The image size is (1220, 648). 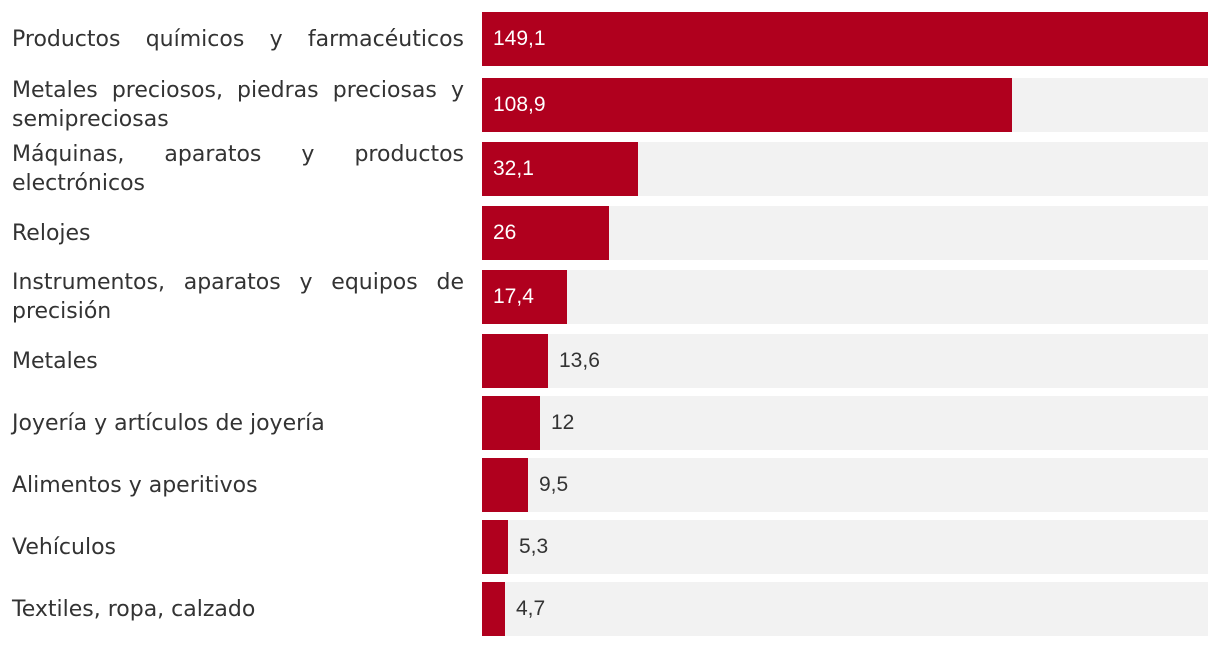 I want to click on value-label: 12, so click(x=563, y=422).